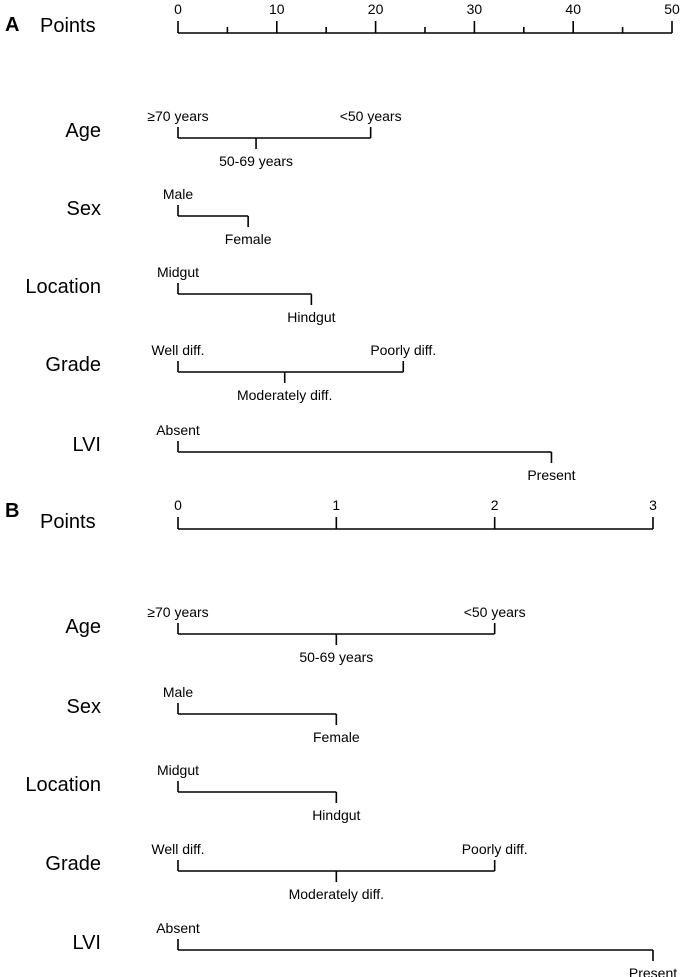 This screenshot has width=685, height=977. Describe the element at coordinates (12, 25) in the screenshot. I see `panel-label-a: A` at that location.